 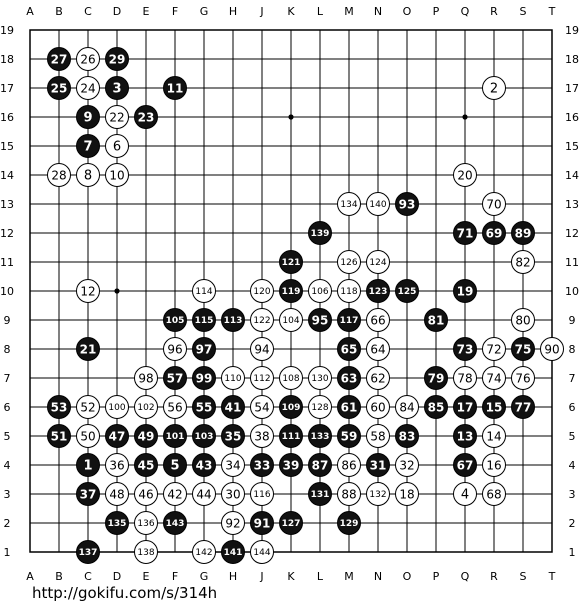 I want to click on white-stone: 94, so click(x=262, y=349).